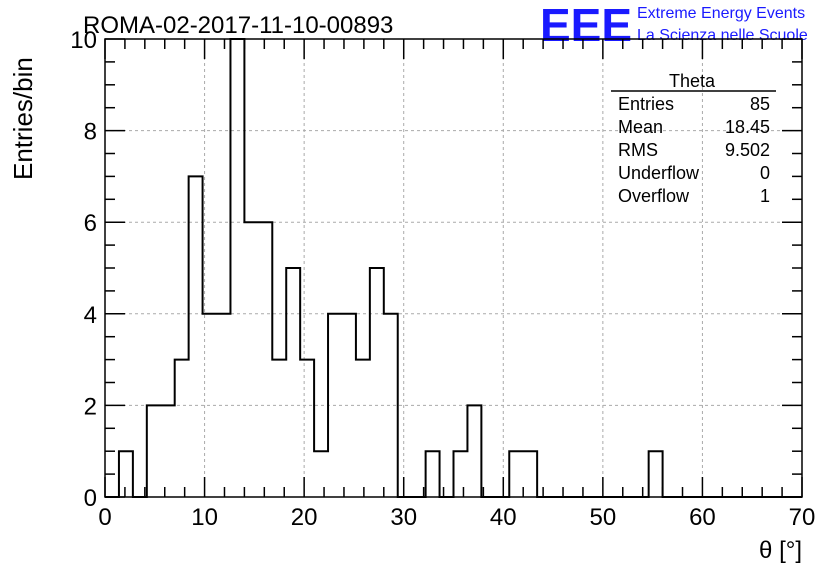 Image resolution: width=836 pixels, height=572 pixels. Describe the element at coordinates (765, 196) in the screenshot. I see `stats-overflow-value: 1` at that location.